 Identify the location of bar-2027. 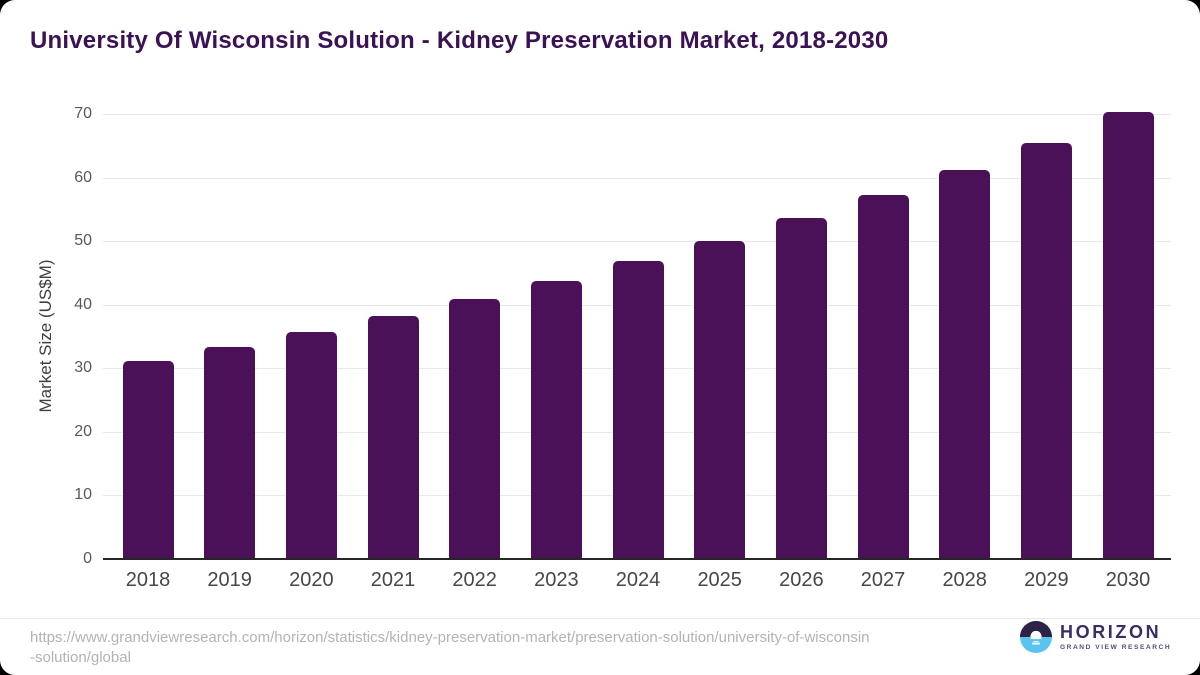
(883, 376).